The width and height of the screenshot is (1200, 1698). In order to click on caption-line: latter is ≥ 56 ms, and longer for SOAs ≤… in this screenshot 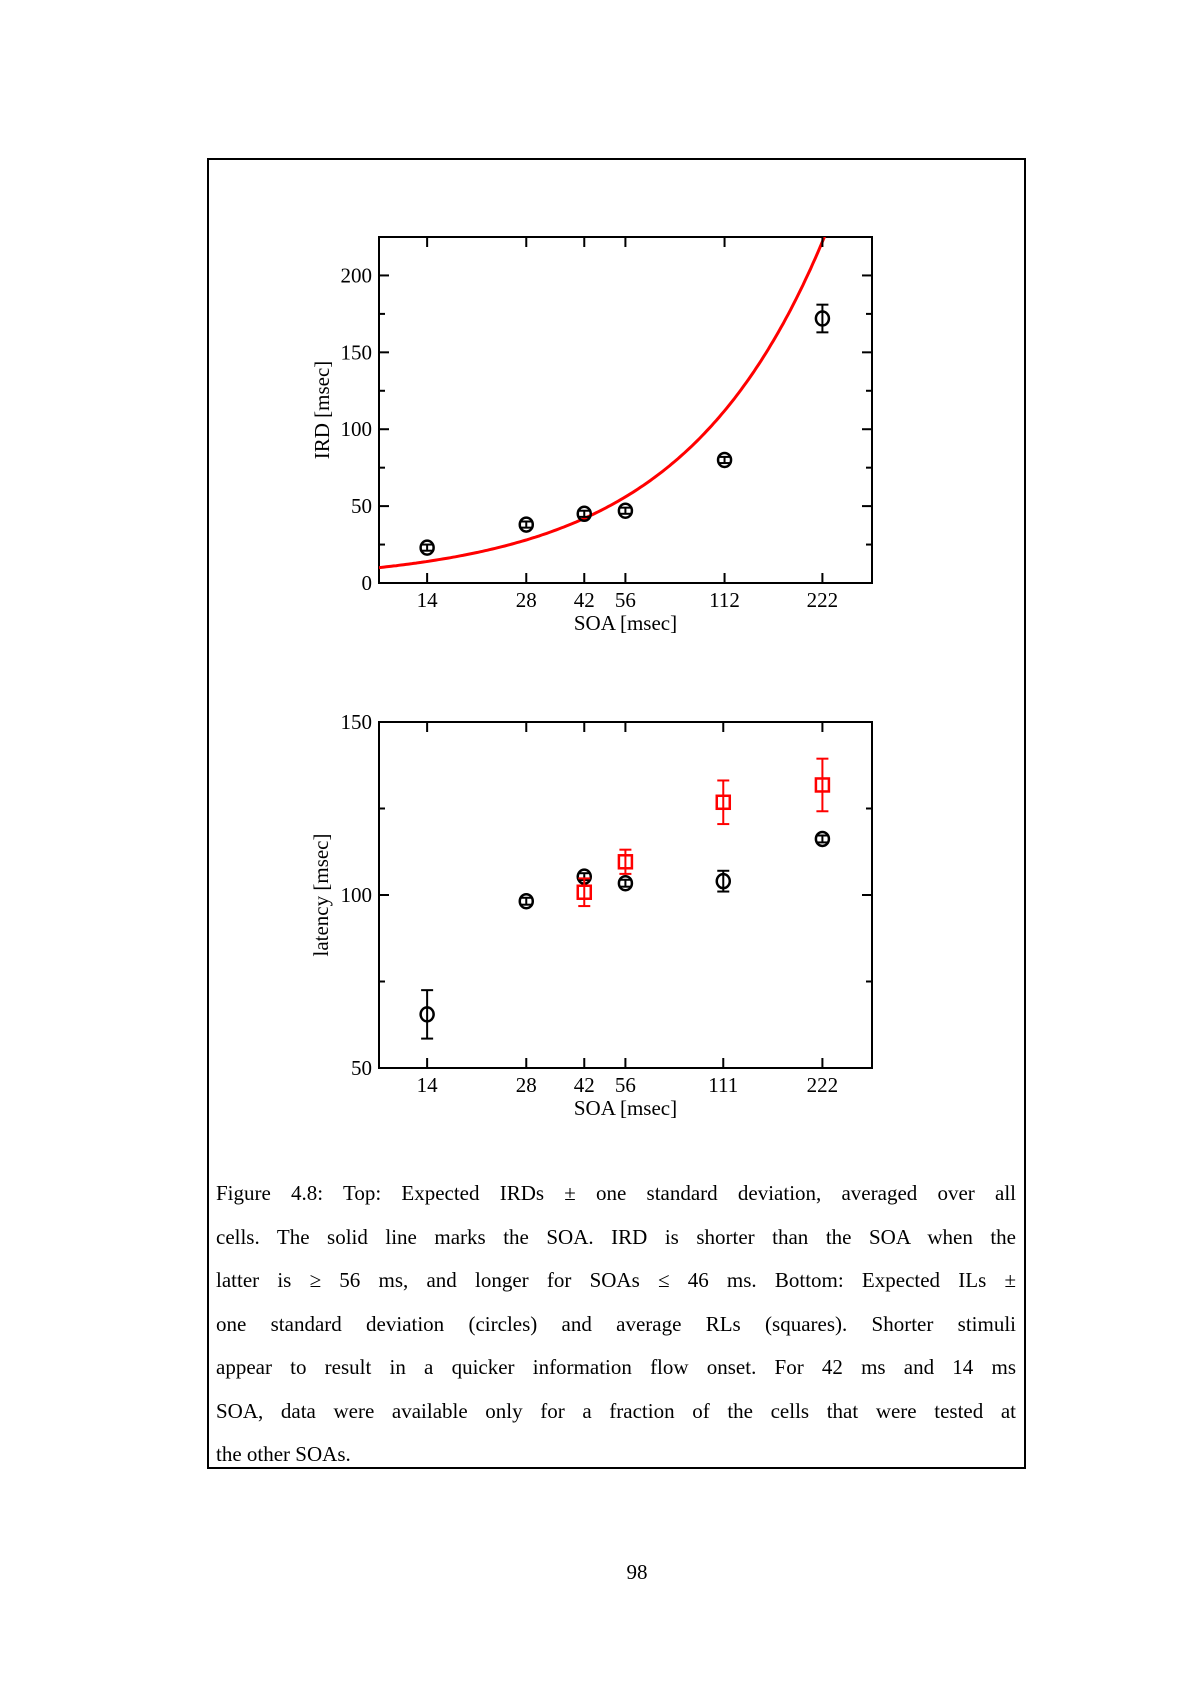, I will do `click(616, 1280)`.